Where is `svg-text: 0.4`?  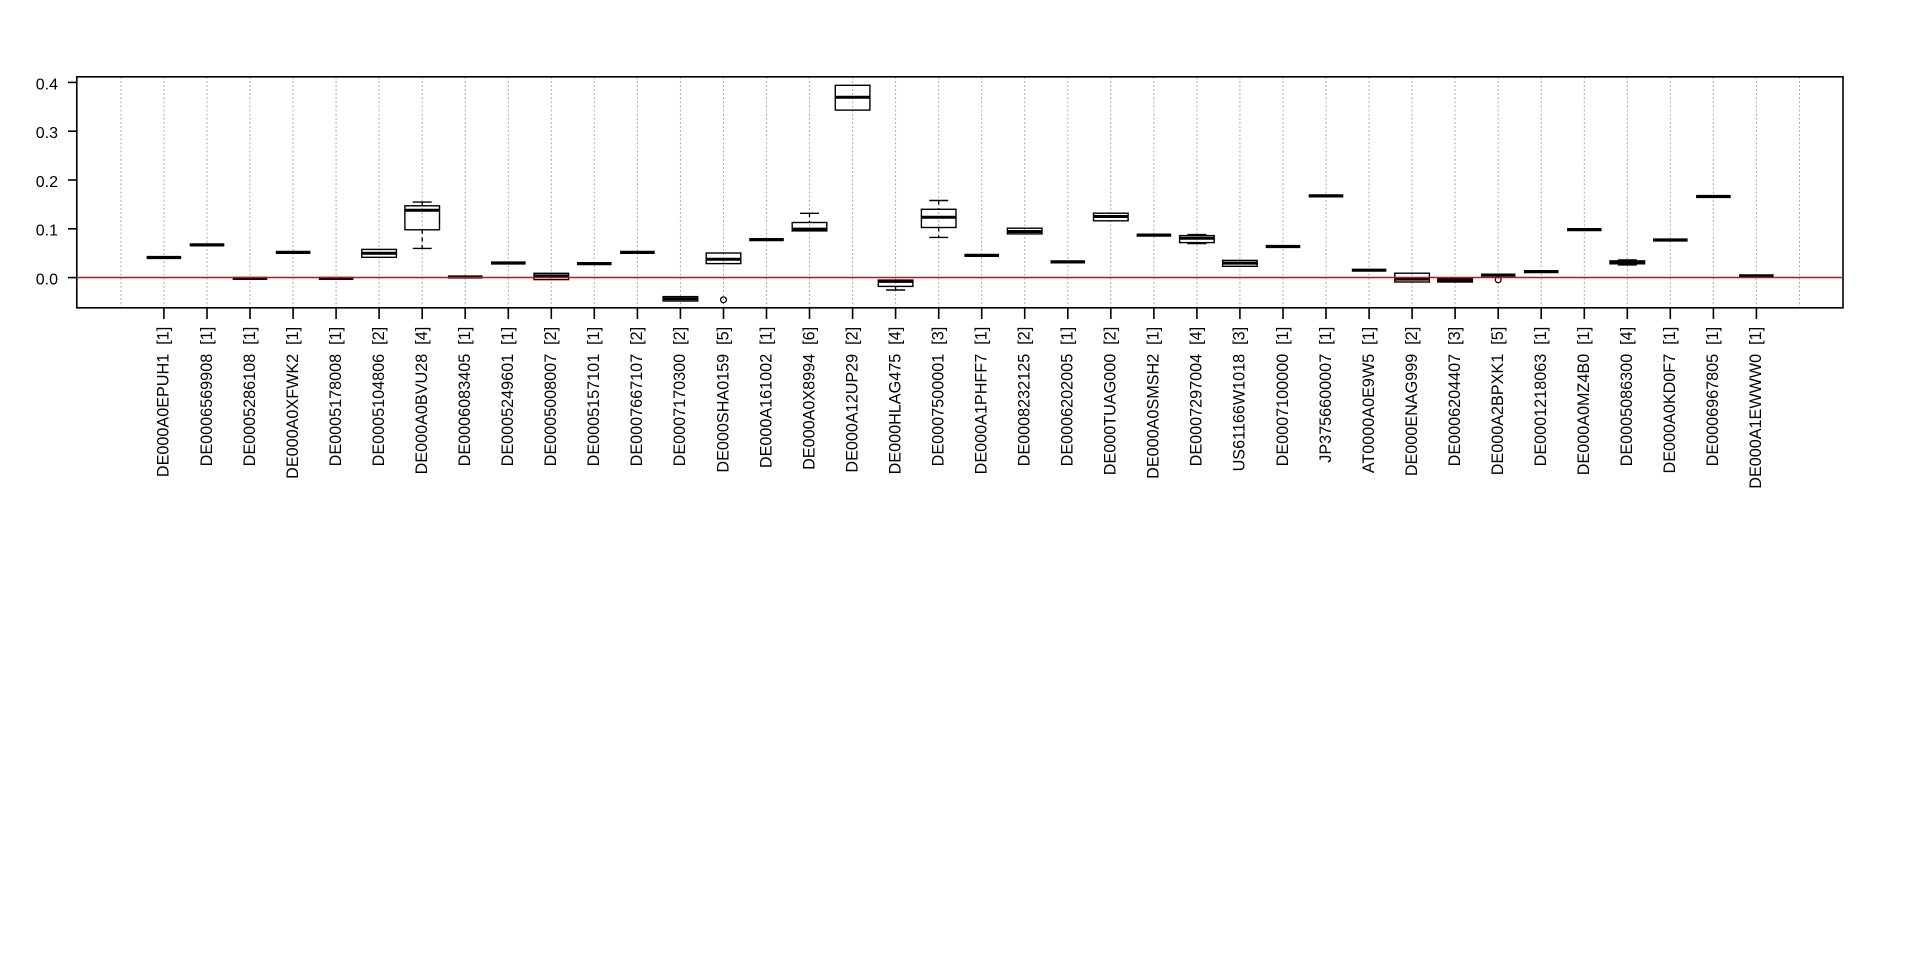 svg-text: 0.4 is located at coordinates (47, 84).